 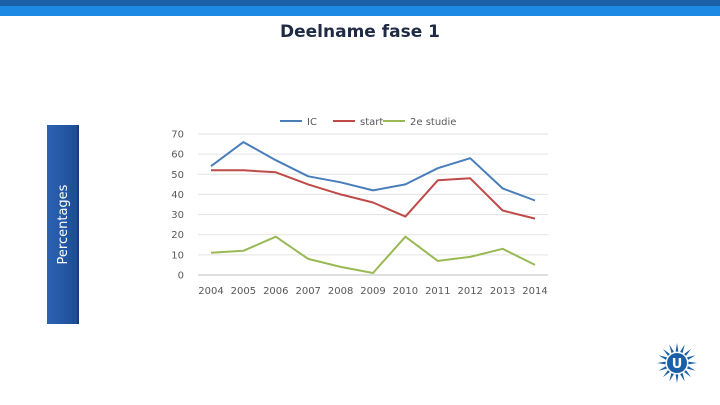 I want to click on x-tick-label: 2009, so click(x=372, y=291).